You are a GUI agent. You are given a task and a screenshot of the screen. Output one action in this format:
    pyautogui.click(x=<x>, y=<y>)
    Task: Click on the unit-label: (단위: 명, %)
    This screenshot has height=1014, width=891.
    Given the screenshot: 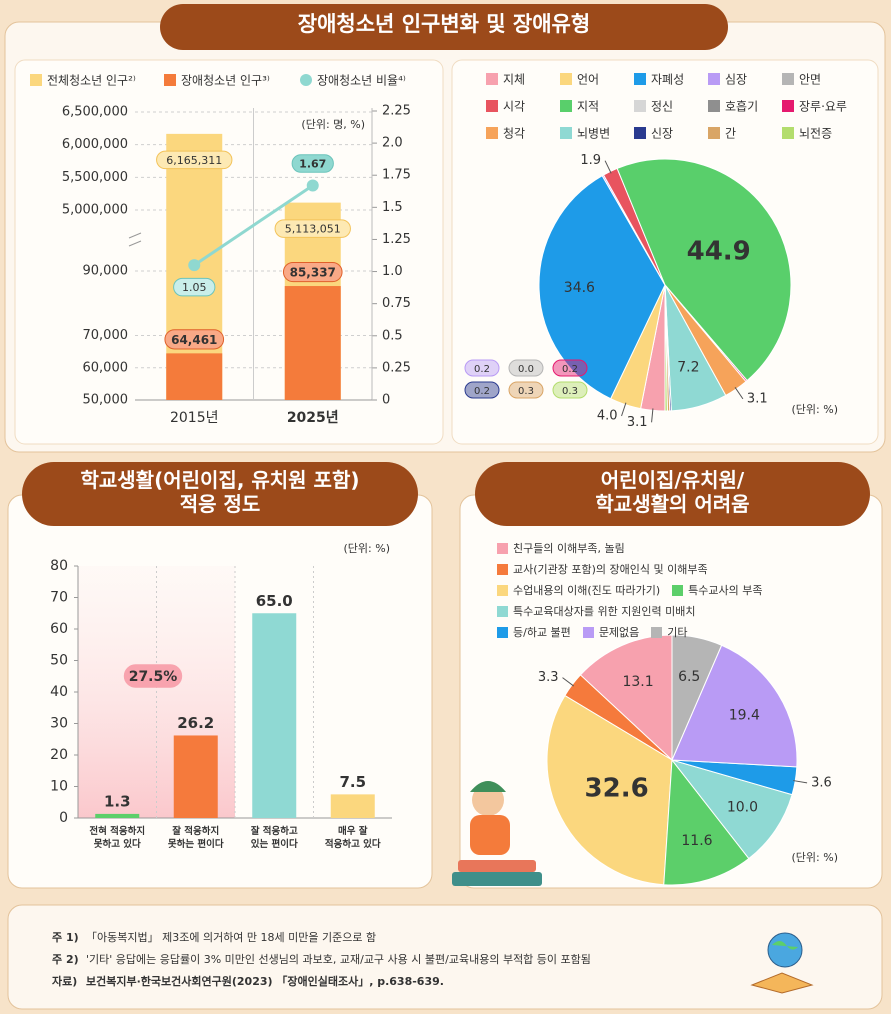 What is the action you would take?
    pyautogui.click(x=333, y=124)
    